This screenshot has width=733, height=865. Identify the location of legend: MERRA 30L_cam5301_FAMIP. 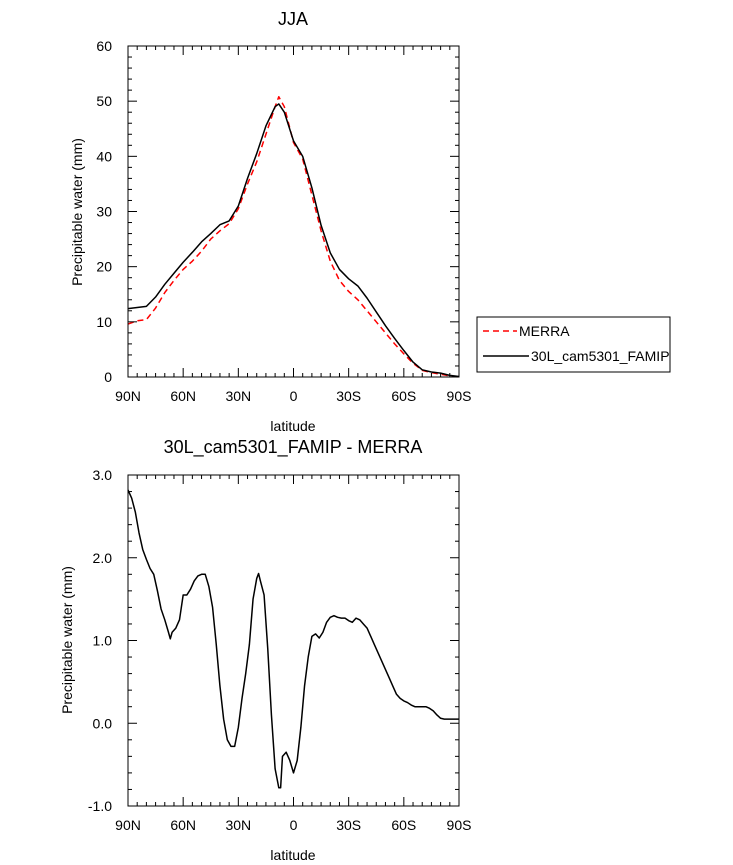
(573, 344).